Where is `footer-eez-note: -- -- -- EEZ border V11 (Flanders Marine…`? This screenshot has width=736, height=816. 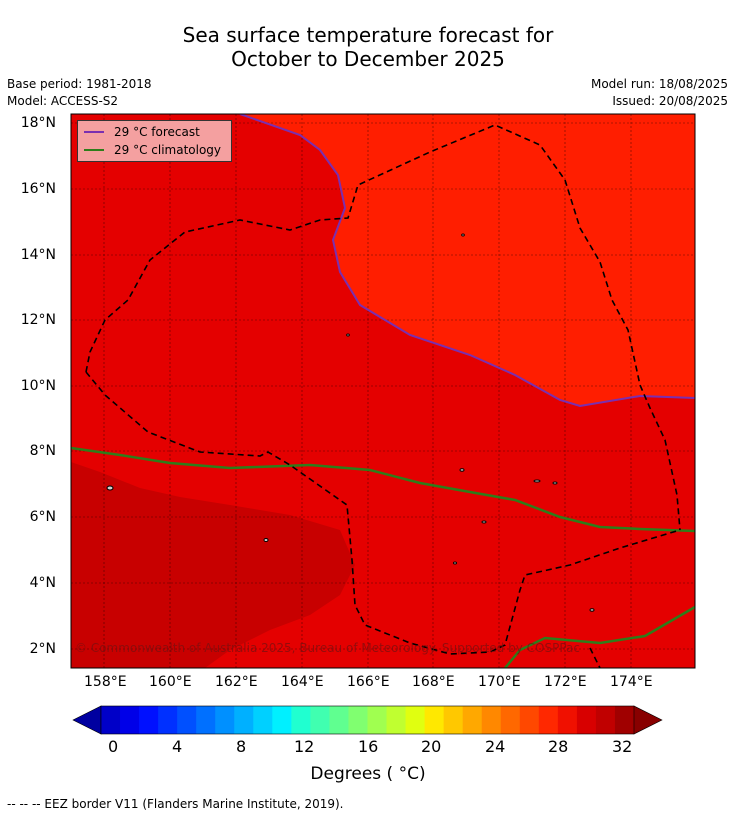 footer-eez-note: -- -- -- EEZ border V11 (Flanders Marine… is located at coordinates (175, 804).